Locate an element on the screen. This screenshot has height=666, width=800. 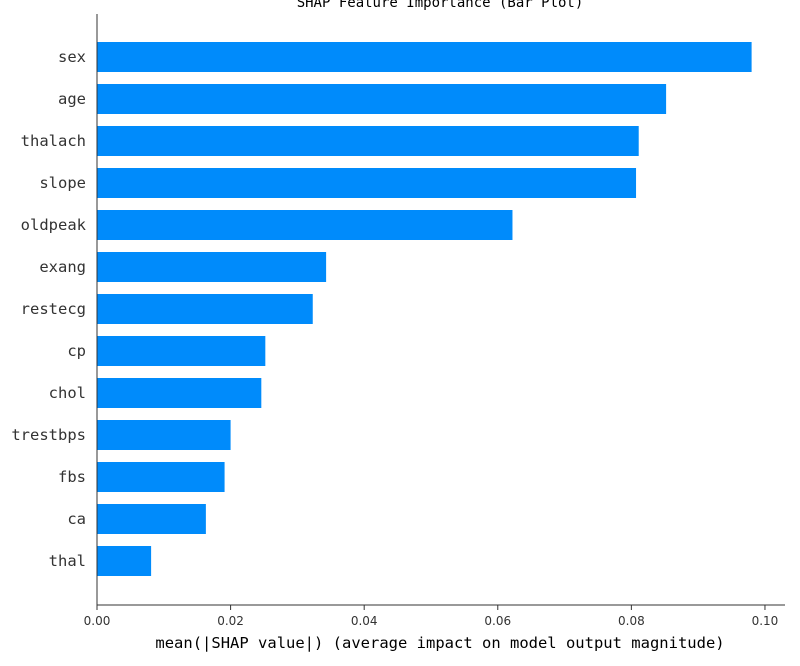
x-tick-label: 0.04 is located at coordinates (364, 621).